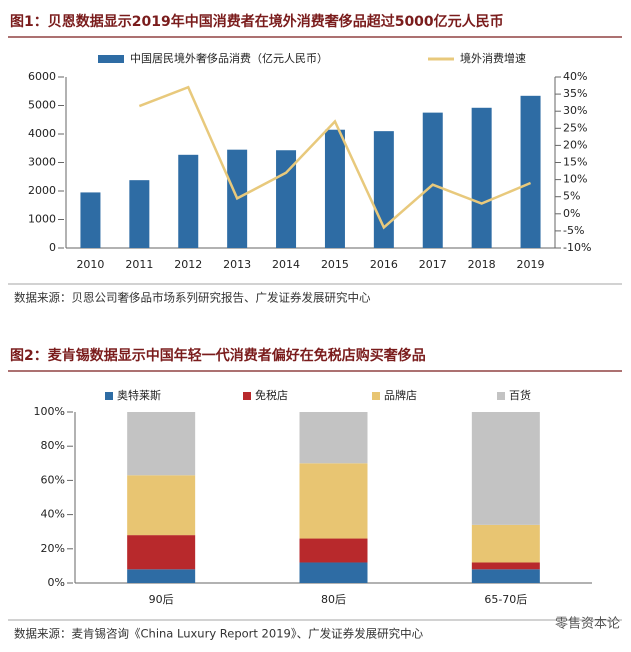 The image size is (631, 652). Describe the element at coordinates (42, 219) in the screenshot. I see `y-tick-label: 1000` at that location.